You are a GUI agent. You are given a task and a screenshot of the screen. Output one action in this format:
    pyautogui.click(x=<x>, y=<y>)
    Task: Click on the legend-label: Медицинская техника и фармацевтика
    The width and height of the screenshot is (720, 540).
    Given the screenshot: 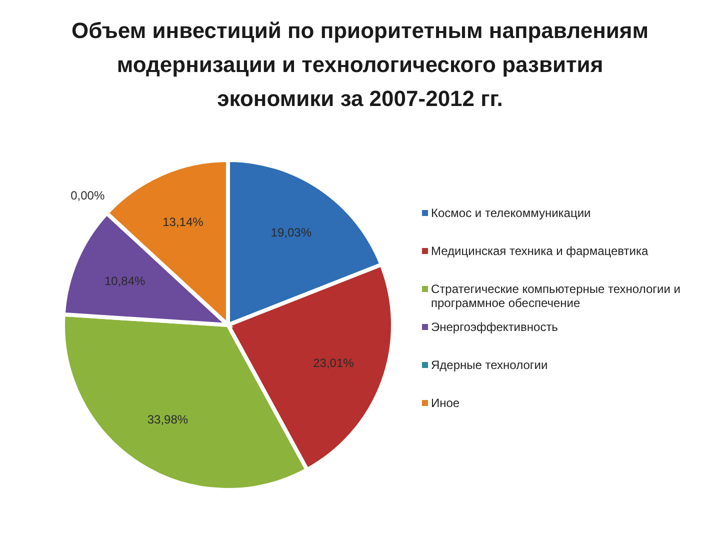 What is the action you would take?
    pyautogui.click(x=539, y=251)
    